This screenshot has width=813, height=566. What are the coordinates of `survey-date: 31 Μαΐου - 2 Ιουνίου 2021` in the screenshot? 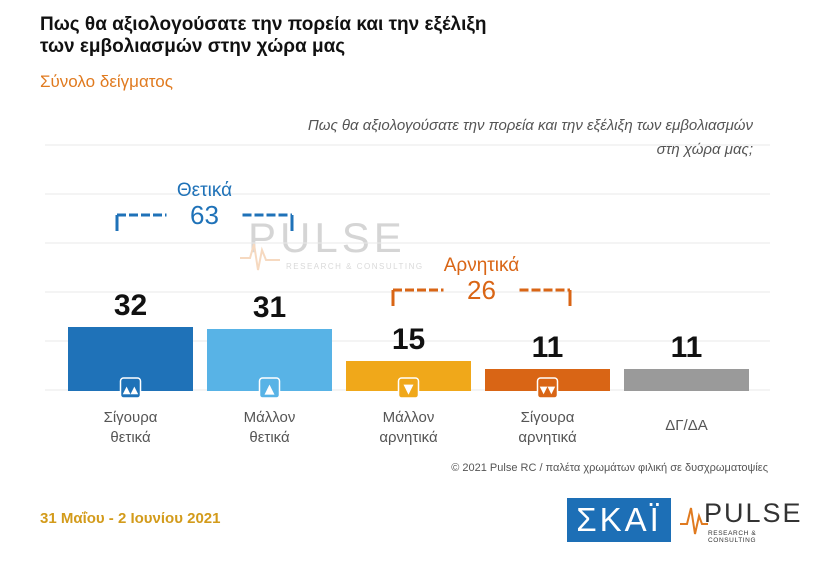 It's located at (130, 518).